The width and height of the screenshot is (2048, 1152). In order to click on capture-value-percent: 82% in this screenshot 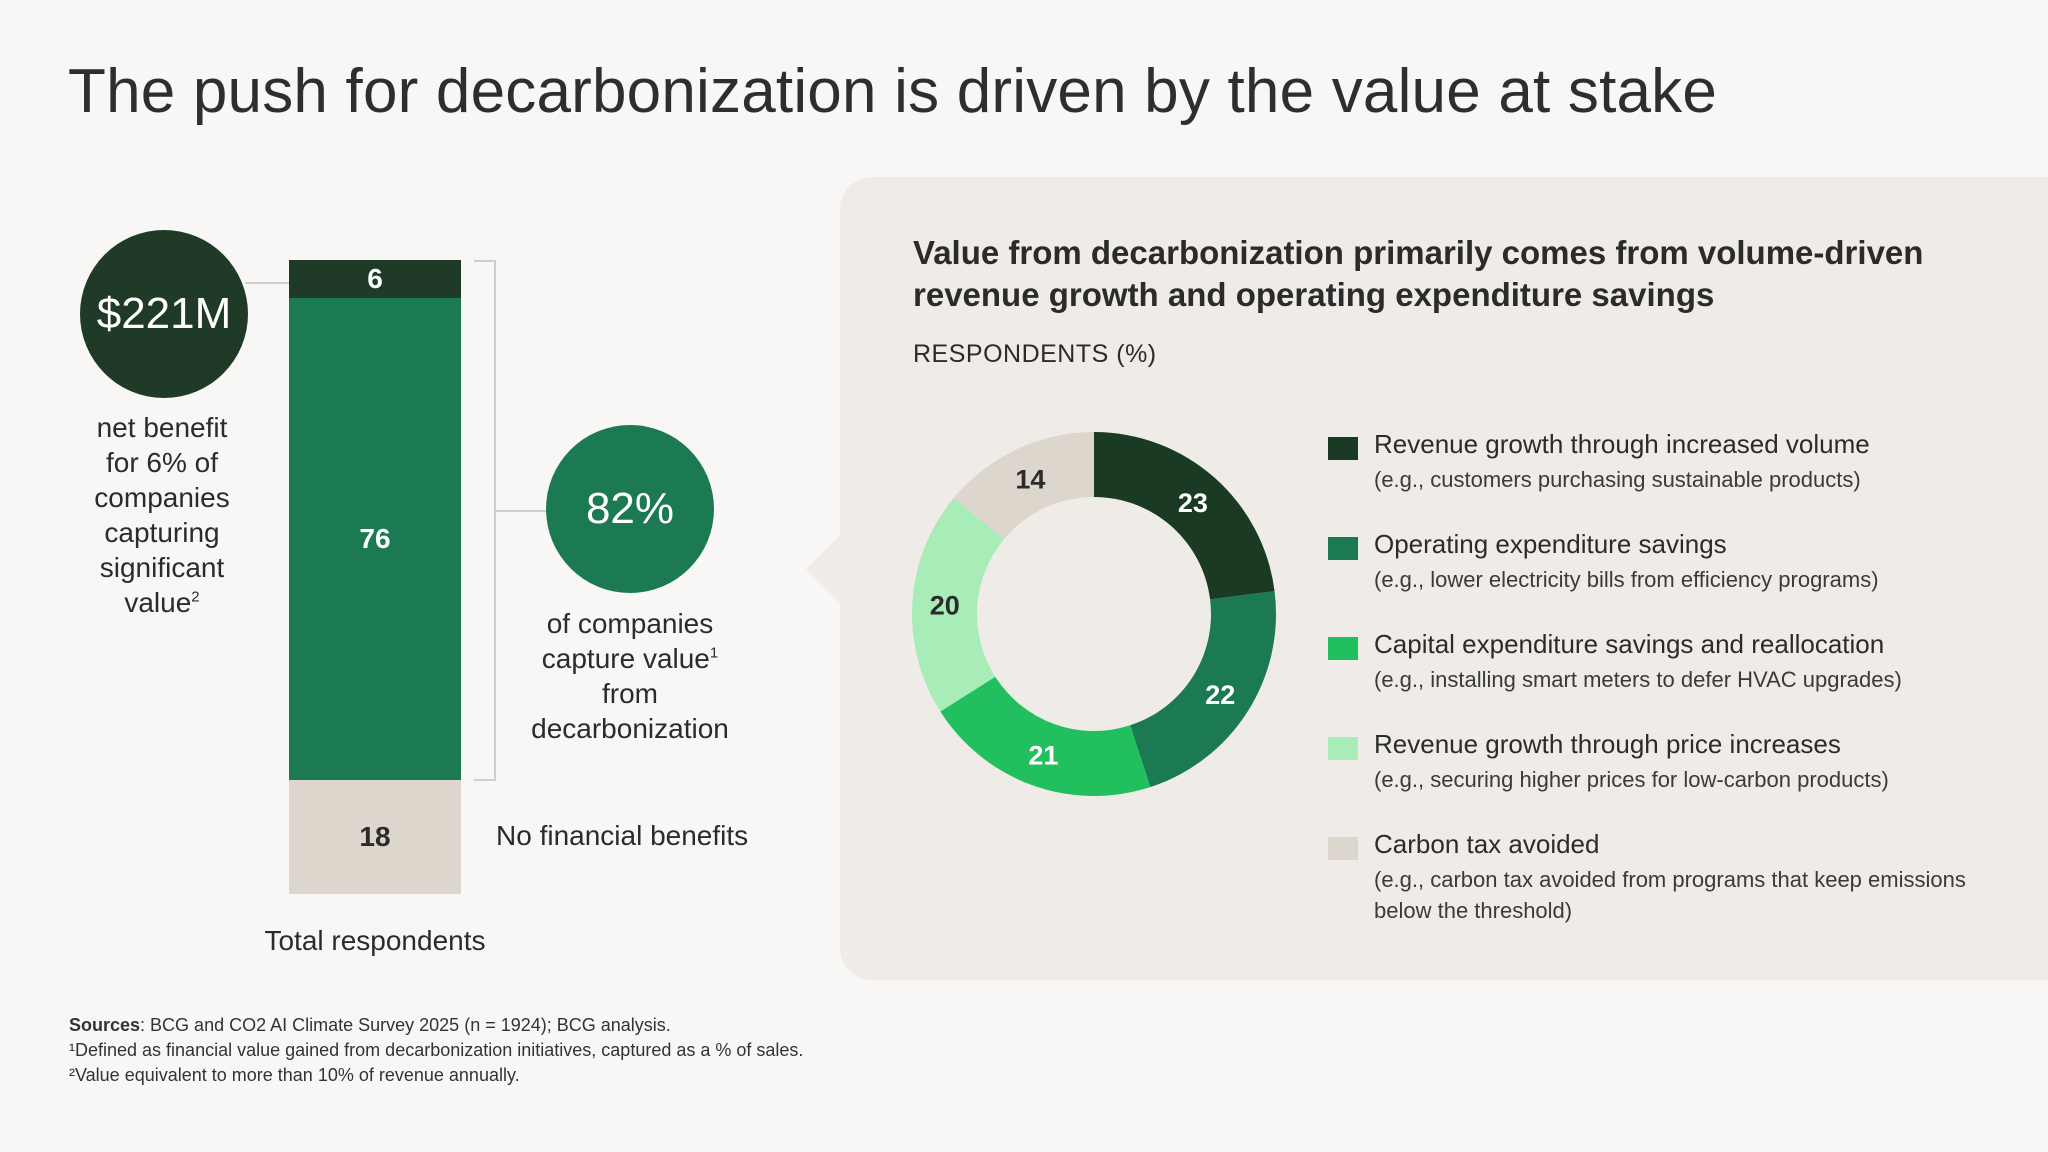, I will do `click(630, 508)`.